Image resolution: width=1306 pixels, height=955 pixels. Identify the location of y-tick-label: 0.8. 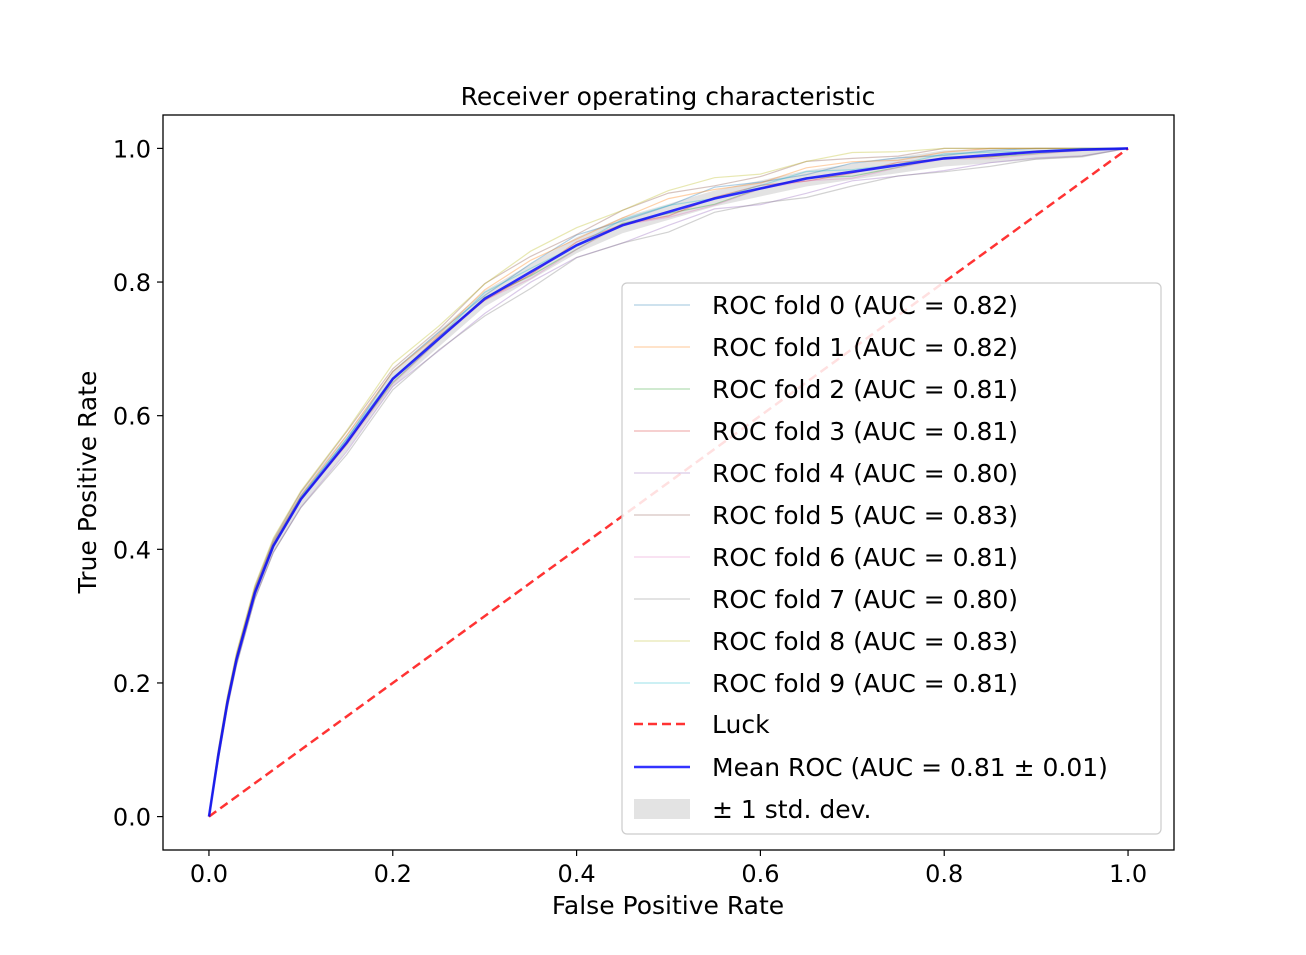
(132, 283).